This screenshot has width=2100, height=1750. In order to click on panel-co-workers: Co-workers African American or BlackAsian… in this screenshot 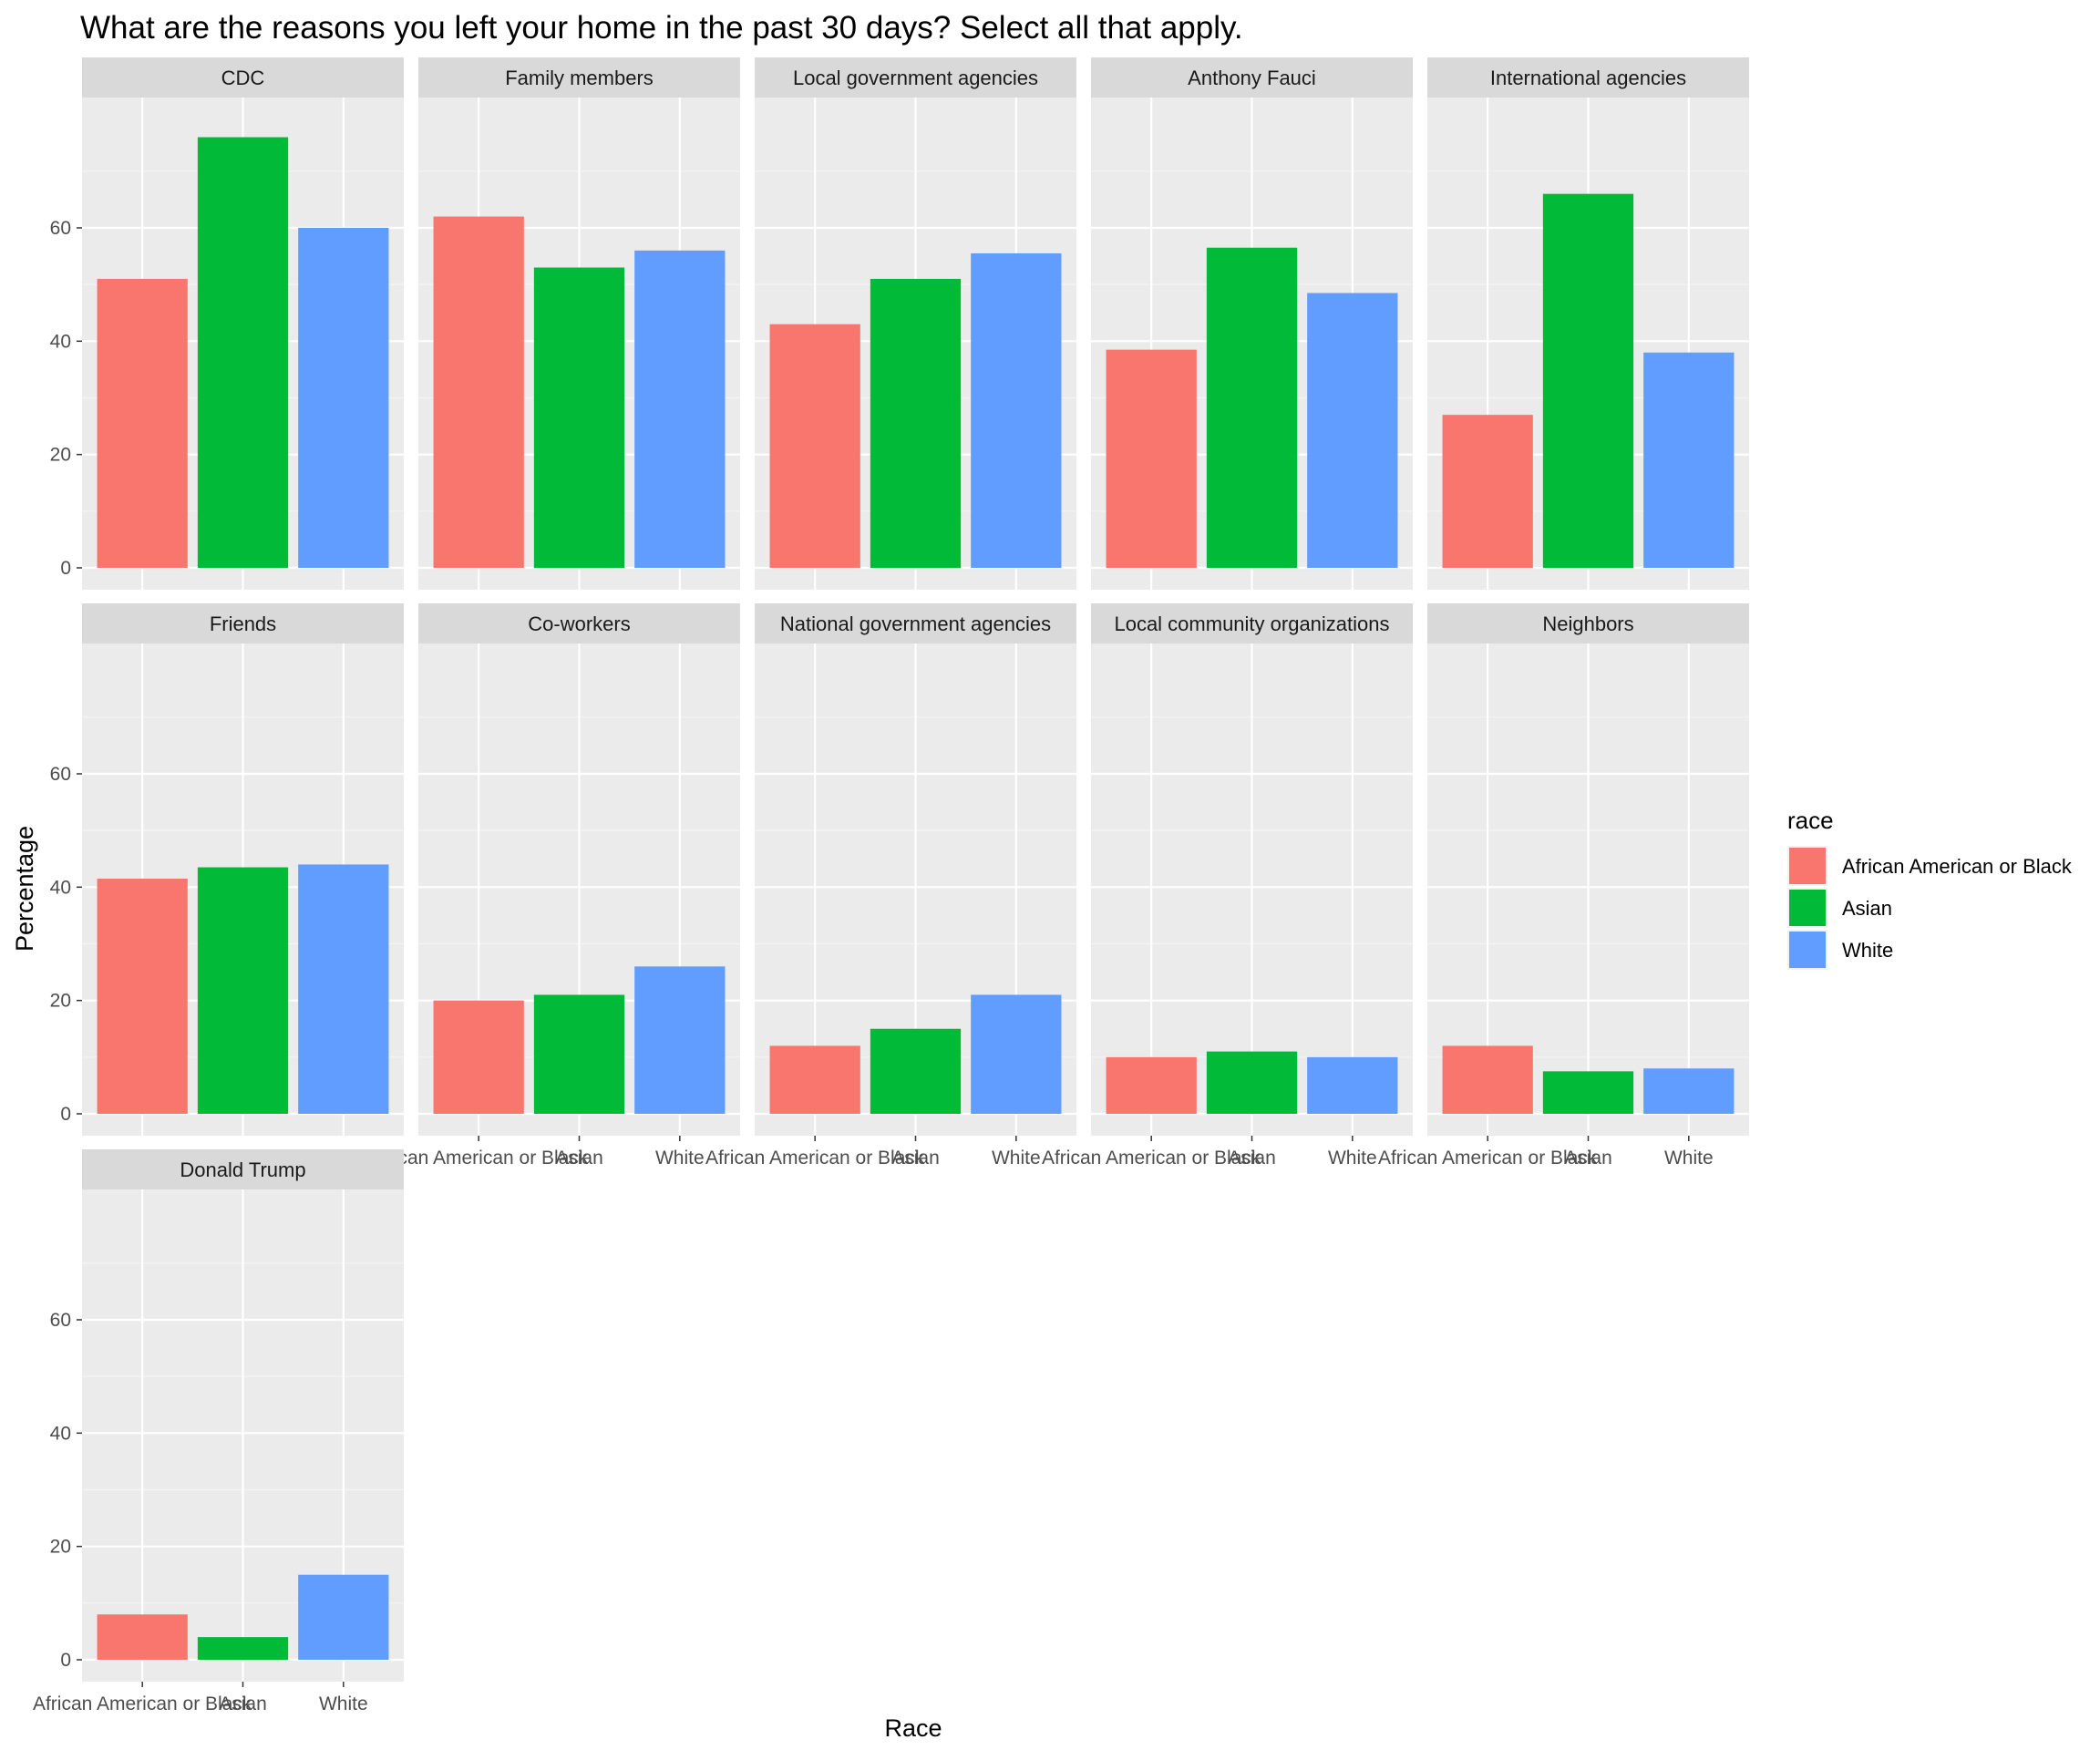, I will do `click(554, 886)`.